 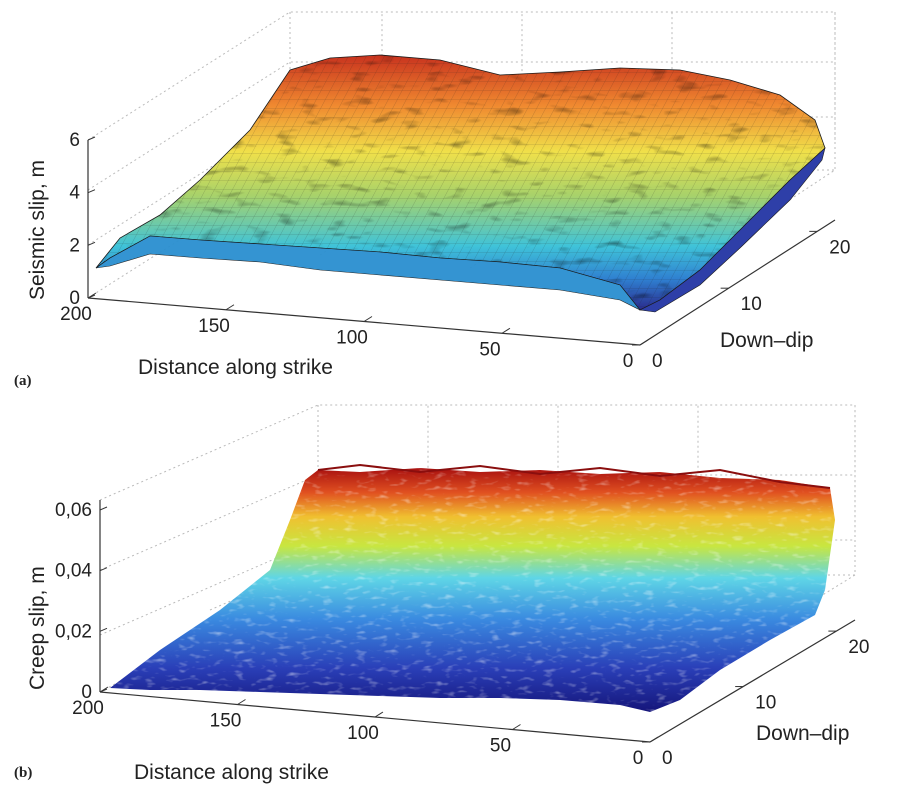 I want to click on panel-a-label: (a), so click(x=23, y=381).